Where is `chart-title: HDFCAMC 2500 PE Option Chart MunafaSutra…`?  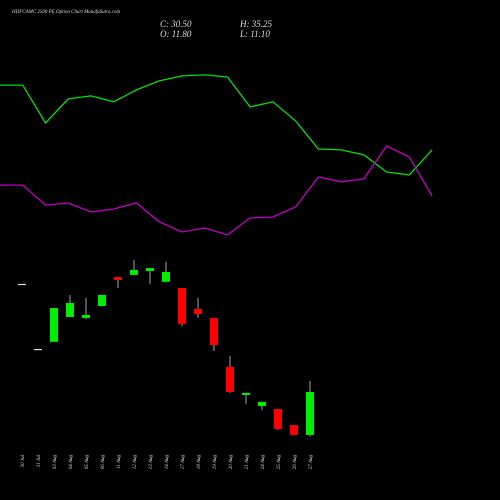
chart-title: HDFCAMC 2500 PE Option Chart MunafaSutra… is located at coordinates (65, 12).